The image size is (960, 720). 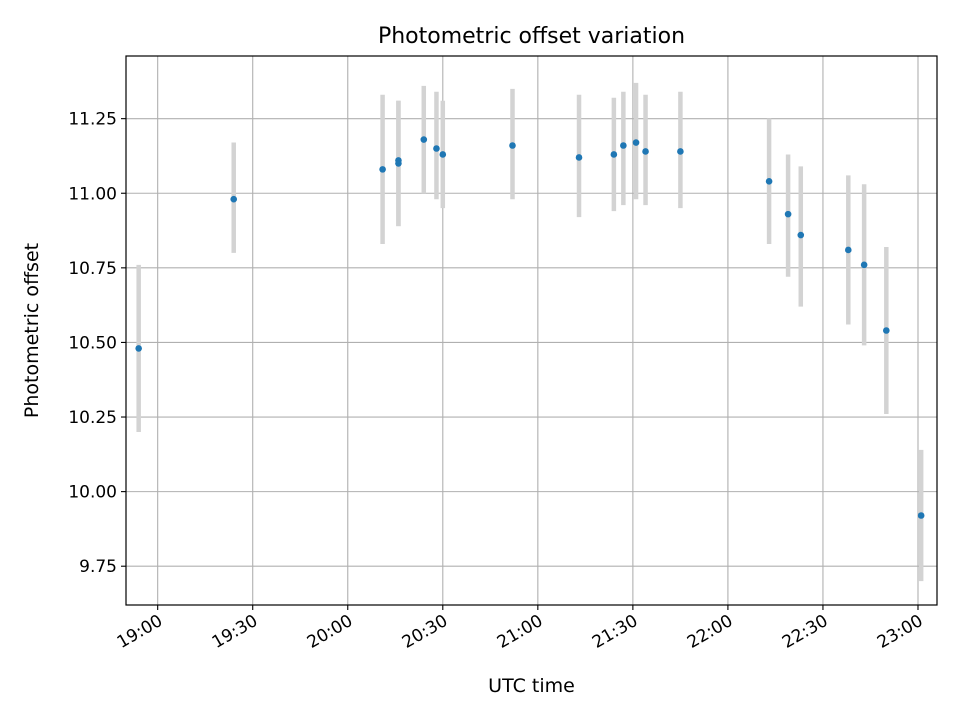 What do you see at coordinates (98, 567) in the screenshot?
I see `y-tick-label: 9.75` at bounding box center [98, 567].